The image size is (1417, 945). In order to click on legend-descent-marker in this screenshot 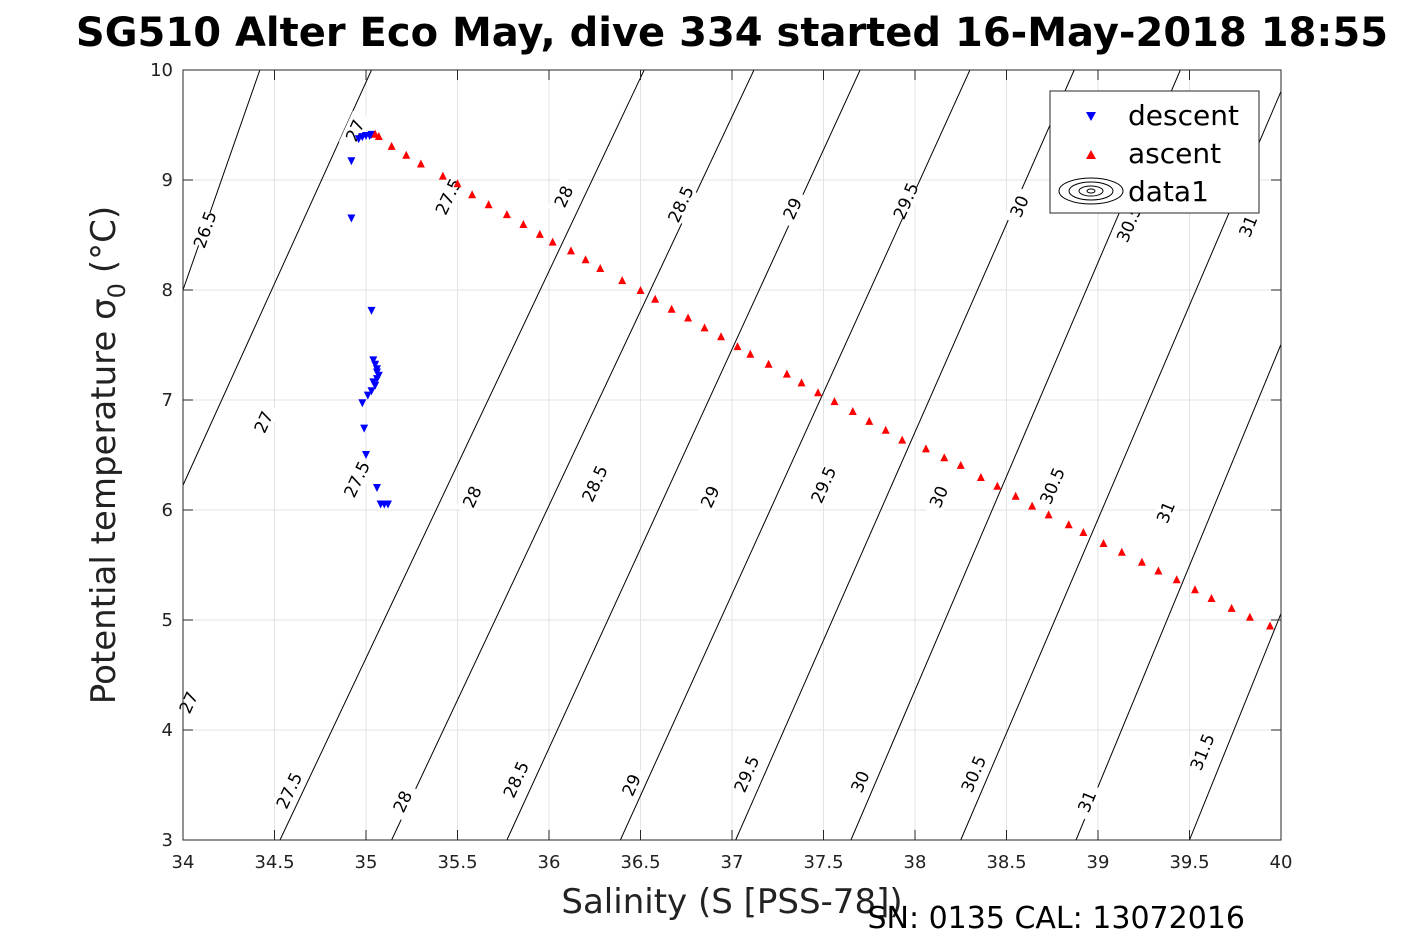, I will do `click(1091, 116)`.